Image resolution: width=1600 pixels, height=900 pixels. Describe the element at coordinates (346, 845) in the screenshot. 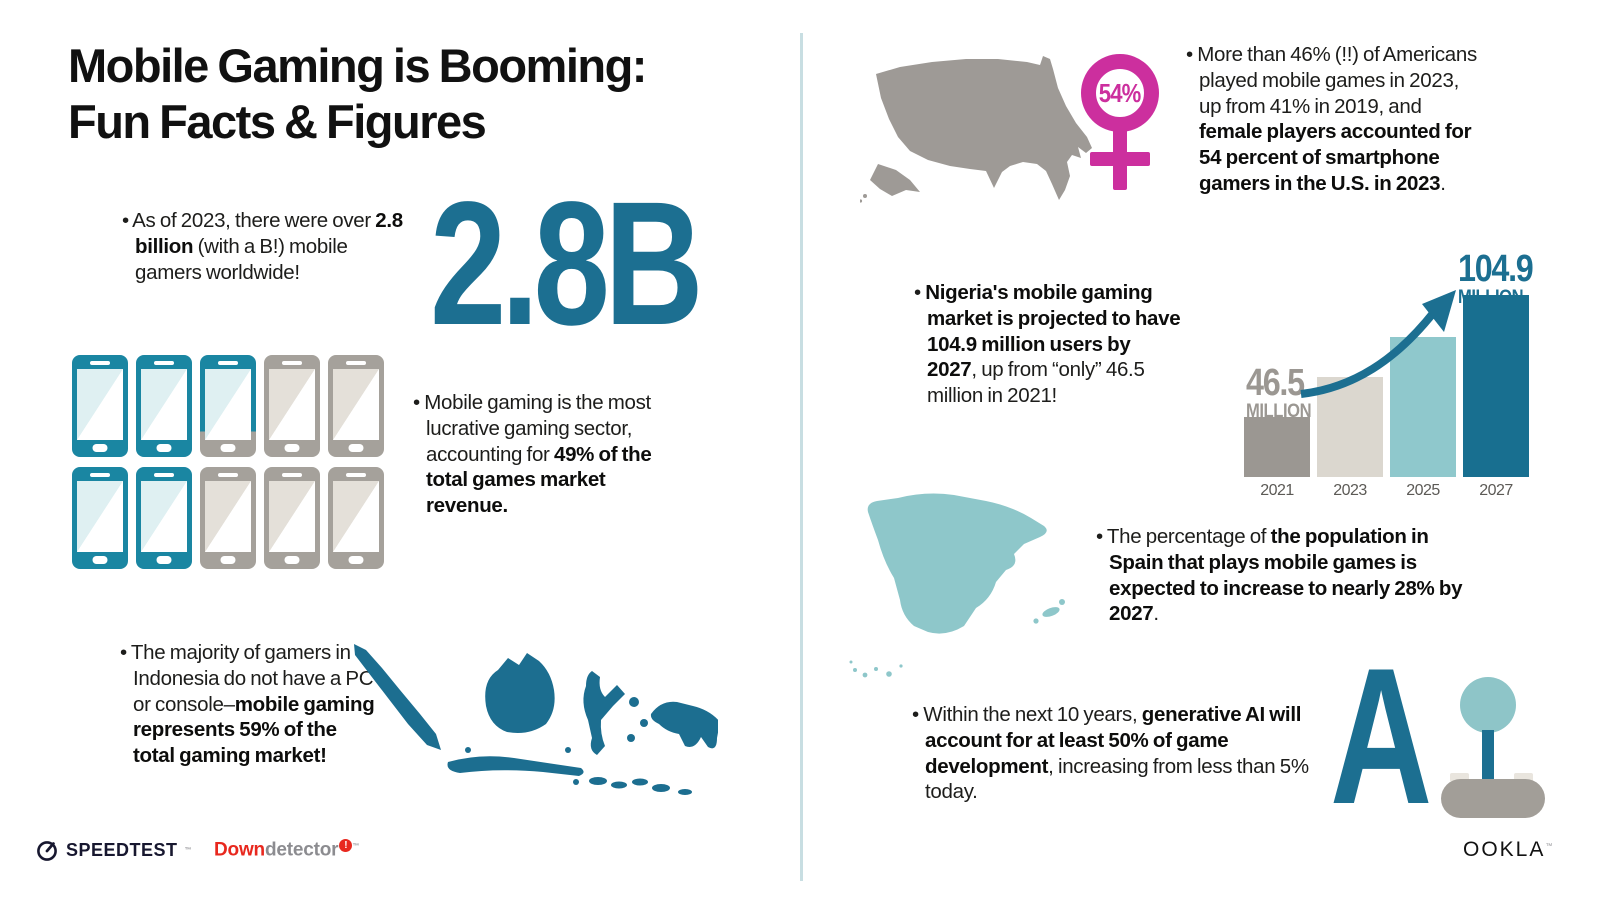

I see `downdetector-exclamation-badge: !` at that location.